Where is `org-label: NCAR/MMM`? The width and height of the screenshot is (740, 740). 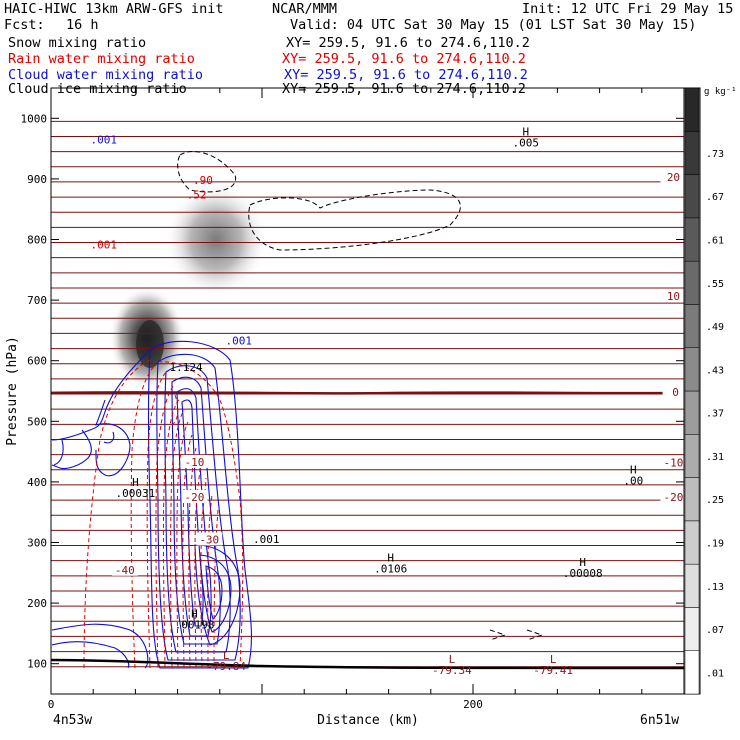
org-label: NCAR/MMM is located at coordinates (305, 9).